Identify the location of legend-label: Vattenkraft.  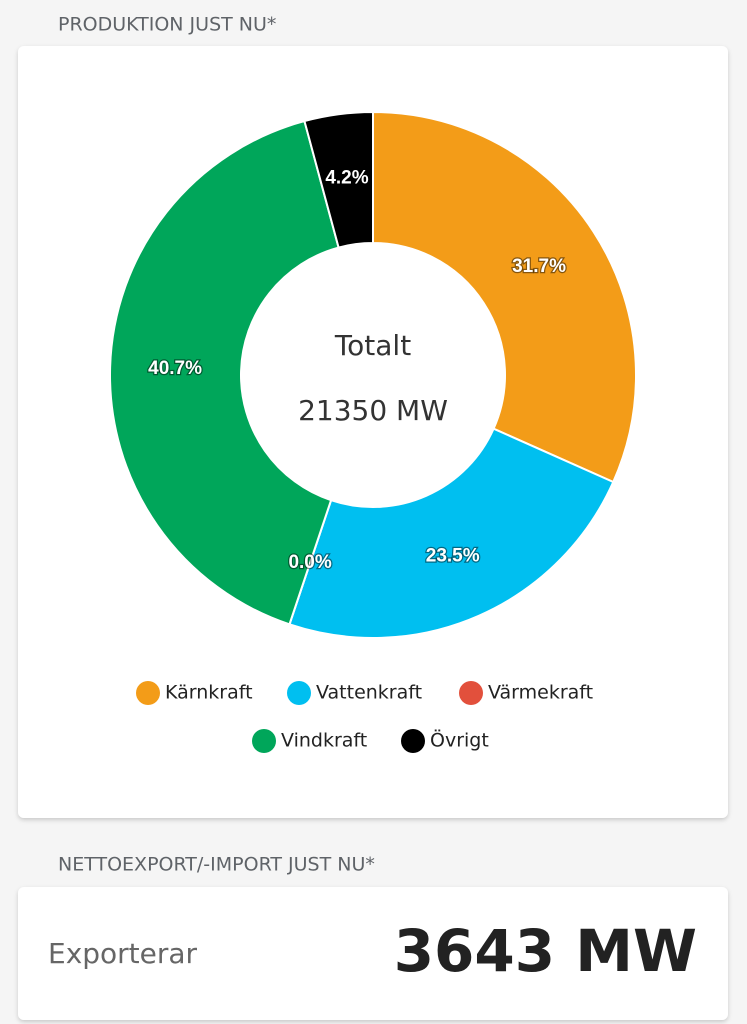
(369, 693).